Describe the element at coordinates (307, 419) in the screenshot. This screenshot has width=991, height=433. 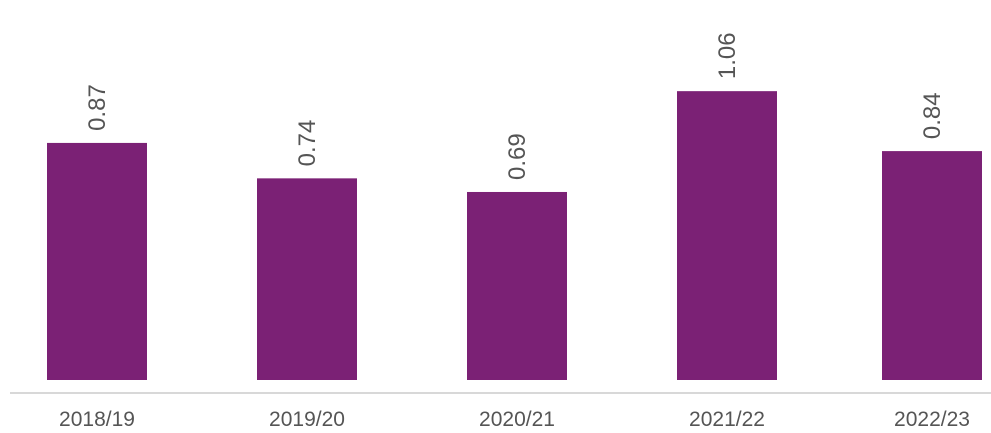
I see `x-tick-label: 2019/20` at that location.